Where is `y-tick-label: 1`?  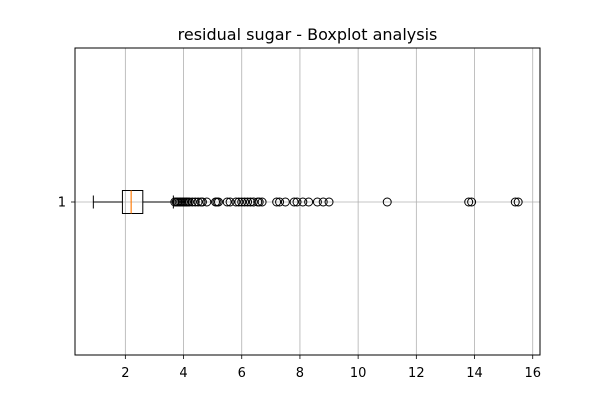 y-tick-label: 1 is located at coordinates (62, 203).